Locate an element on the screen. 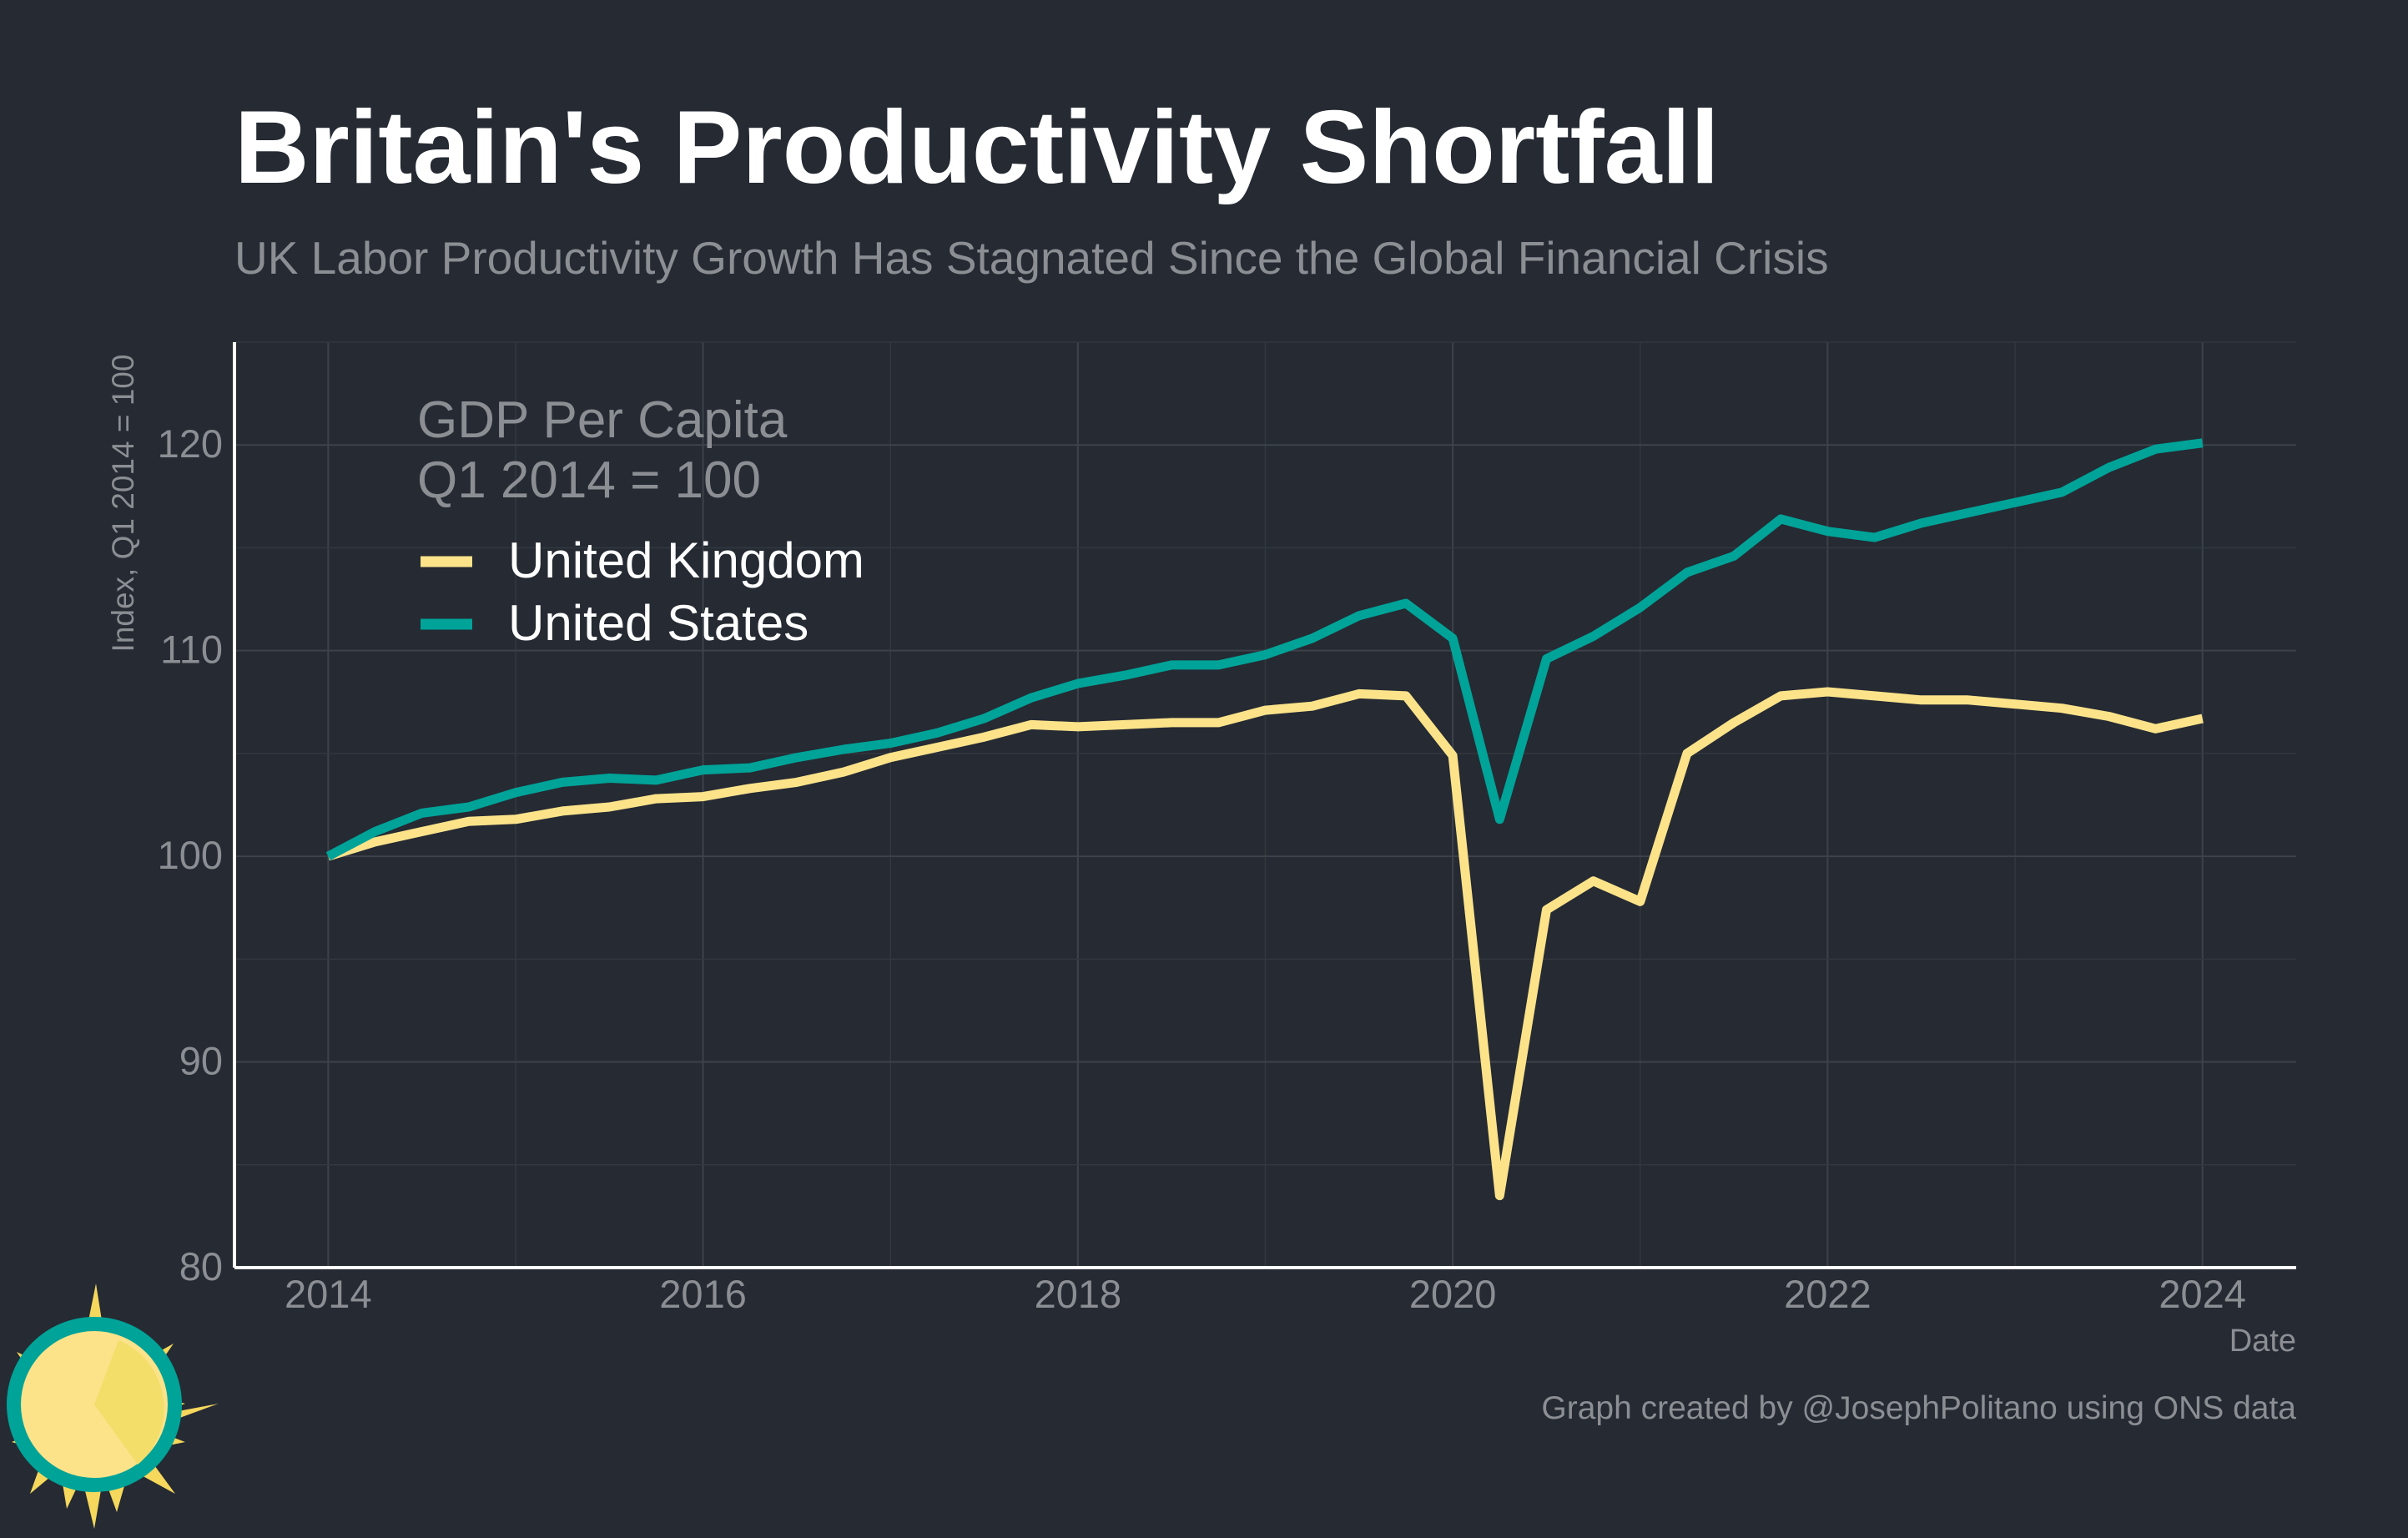 This screenshot has width=2408, height=1538. y-tick-label: 120 is located at coordinates (190, 444).